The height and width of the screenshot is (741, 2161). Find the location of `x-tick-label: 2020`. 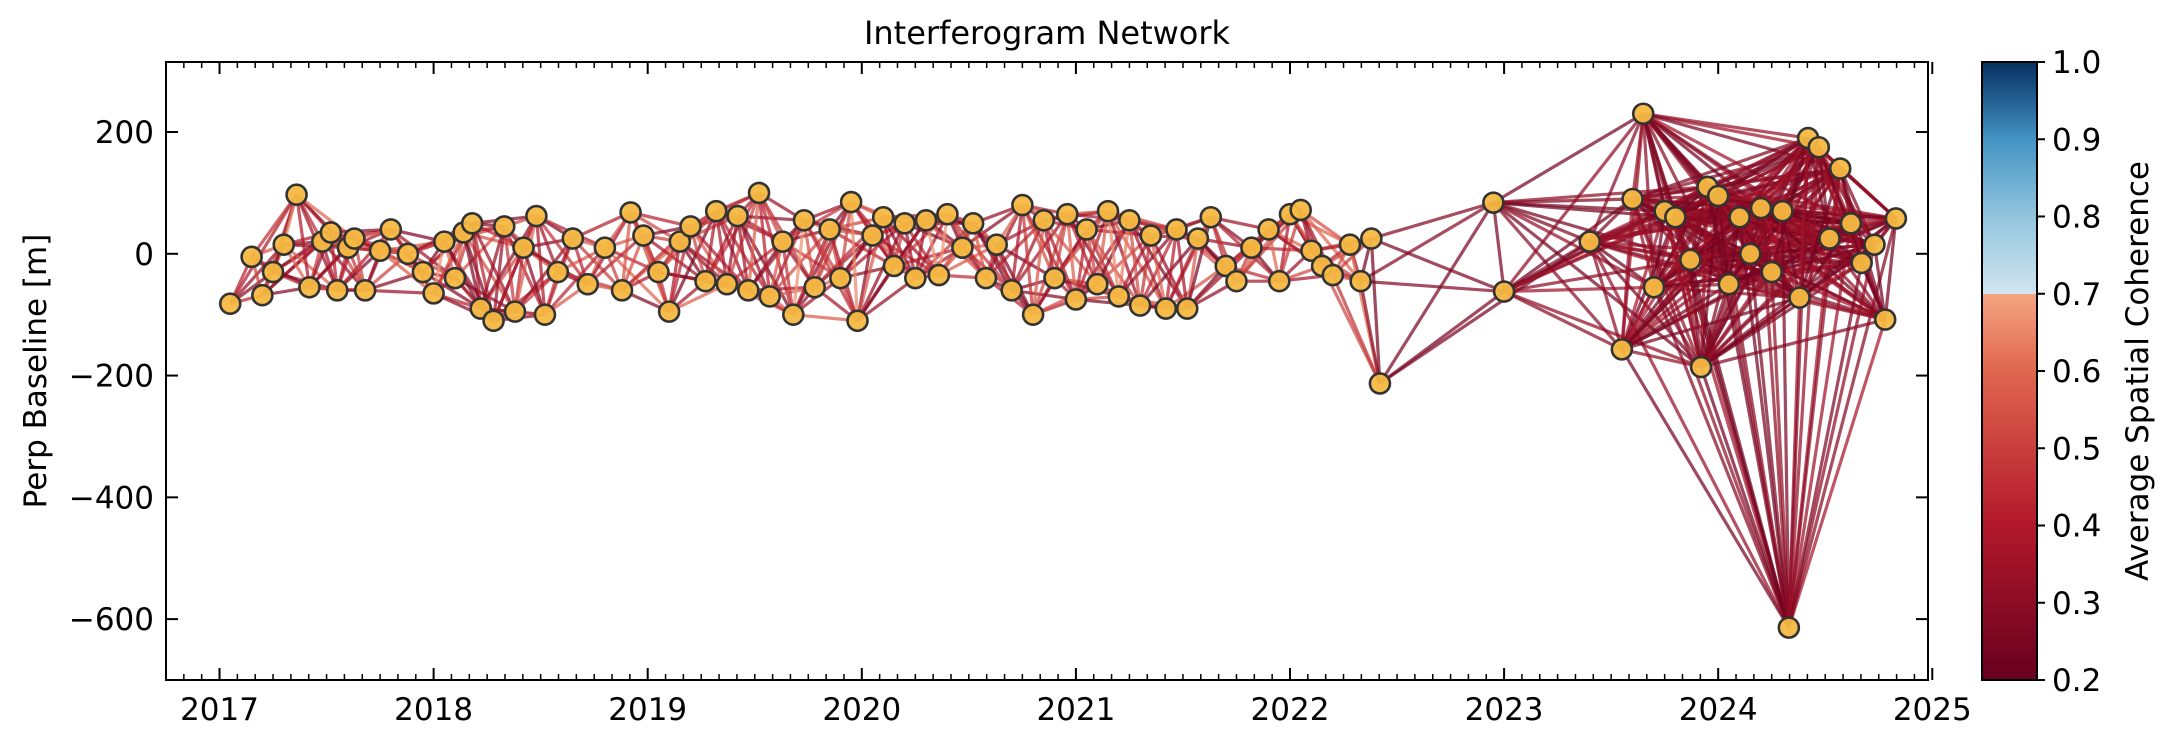

x-tick-label: 2020 is located at coordinates (861, 710).